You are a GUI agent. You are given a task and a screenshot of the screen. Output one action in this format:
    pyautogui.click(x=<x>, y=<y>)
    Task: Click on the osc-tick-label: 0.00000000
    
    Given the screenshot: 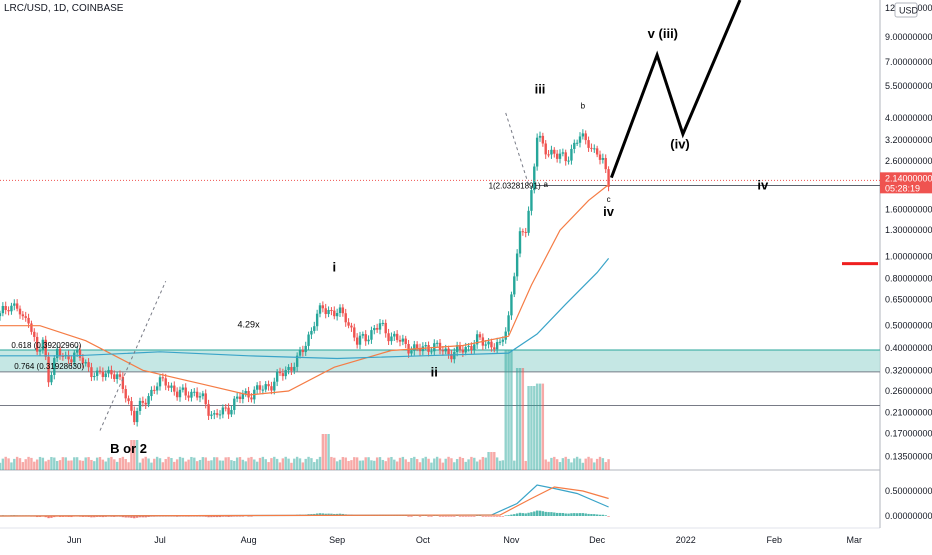 What is the action you would take?
    pyautogui.click(x=908, y=516)
    